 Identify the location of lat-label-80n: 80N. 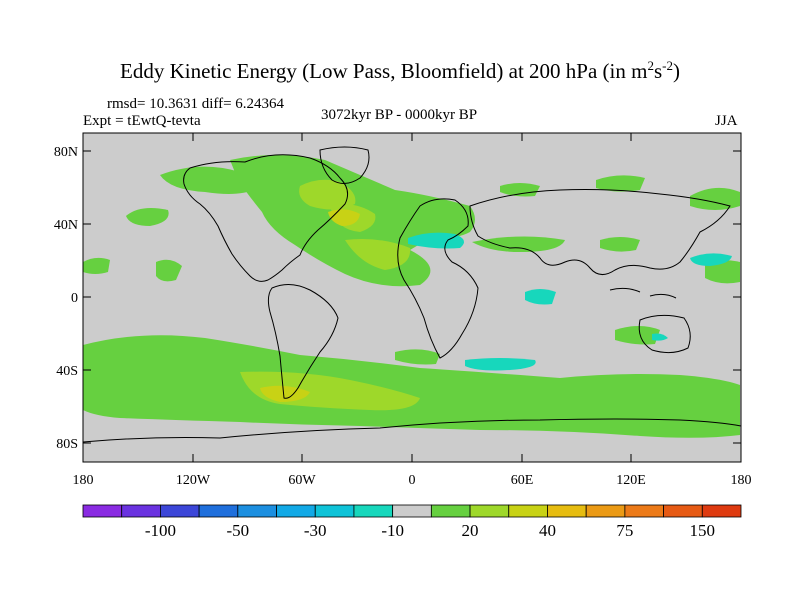
(66, 152).